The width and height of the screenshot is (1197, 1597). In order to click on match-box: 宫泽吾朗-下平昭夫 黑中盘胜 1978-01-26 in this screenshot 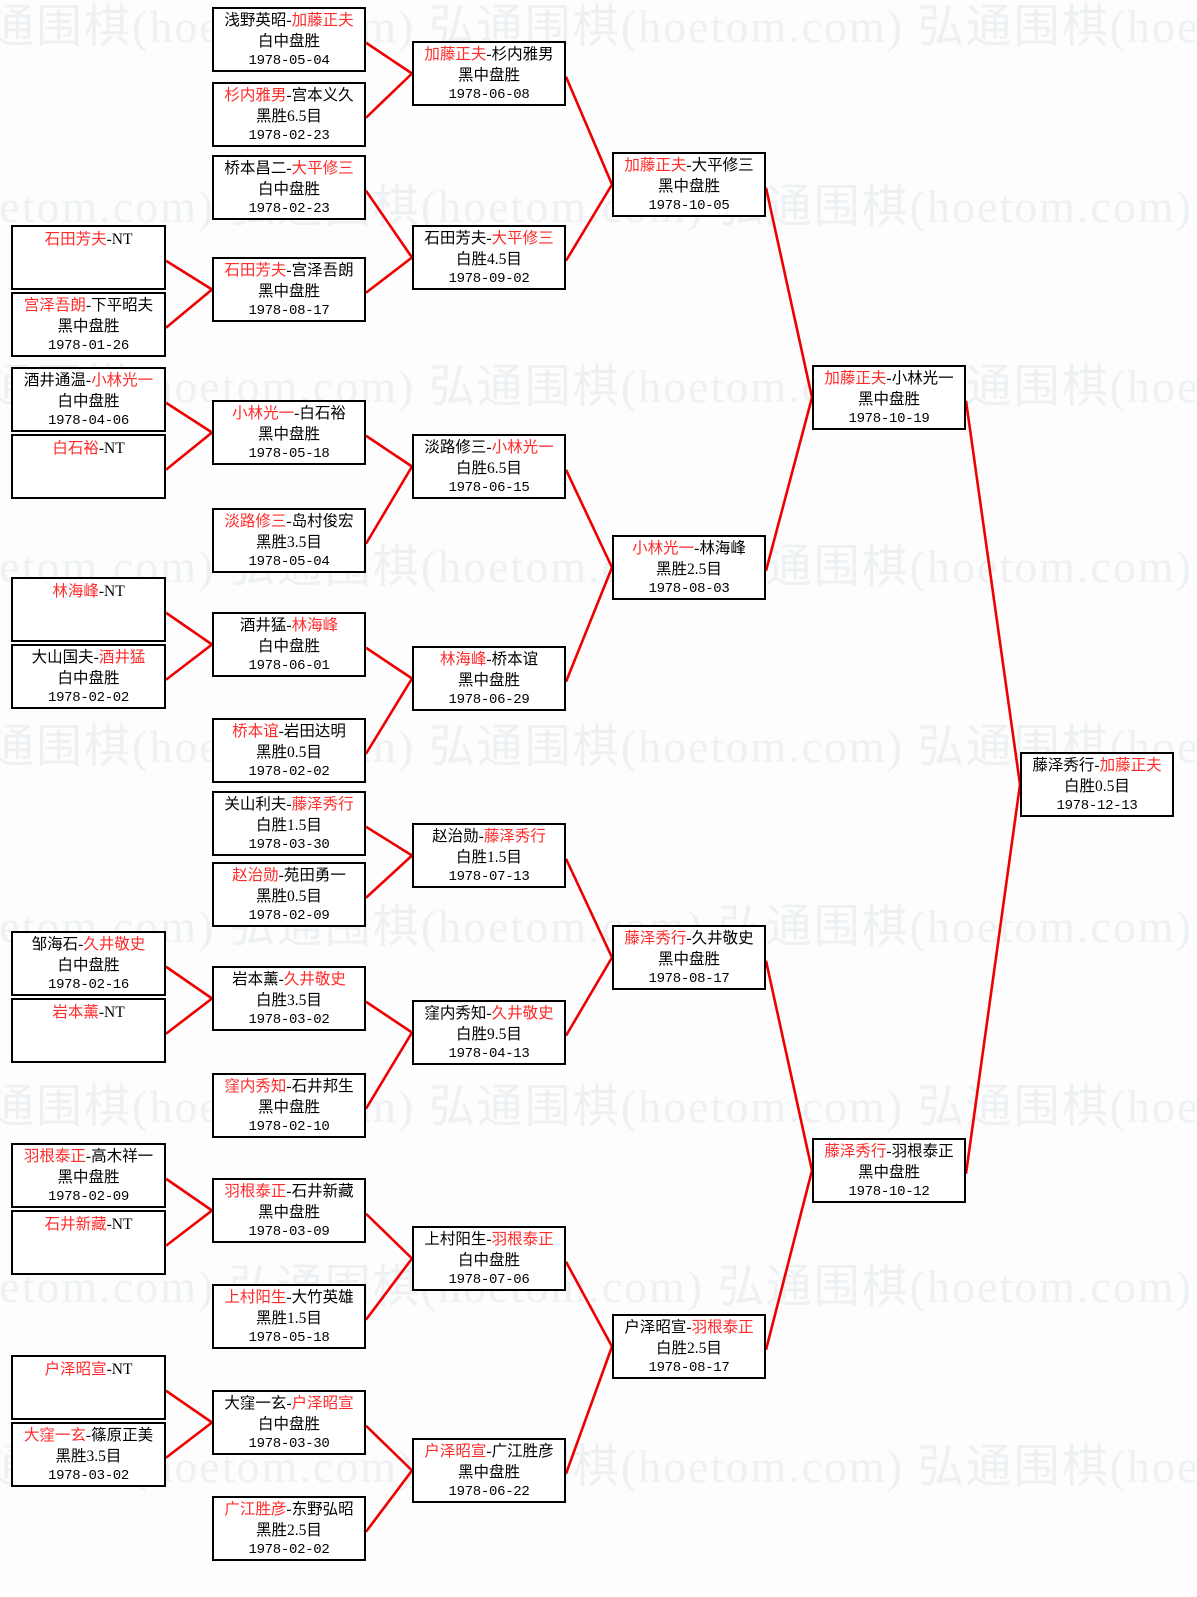, I will do `click(88, 324)`.